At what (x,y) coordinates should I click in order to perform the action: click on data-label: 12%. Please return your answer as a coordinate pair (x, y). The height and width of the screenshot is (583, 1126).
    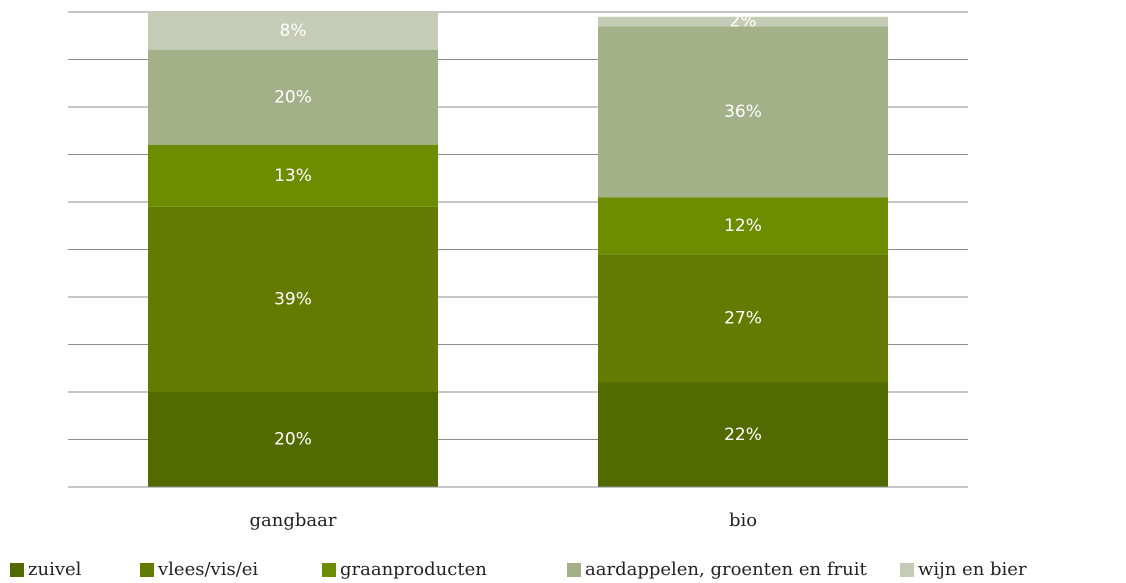
    Looking at the image, I should click on (743, 226).